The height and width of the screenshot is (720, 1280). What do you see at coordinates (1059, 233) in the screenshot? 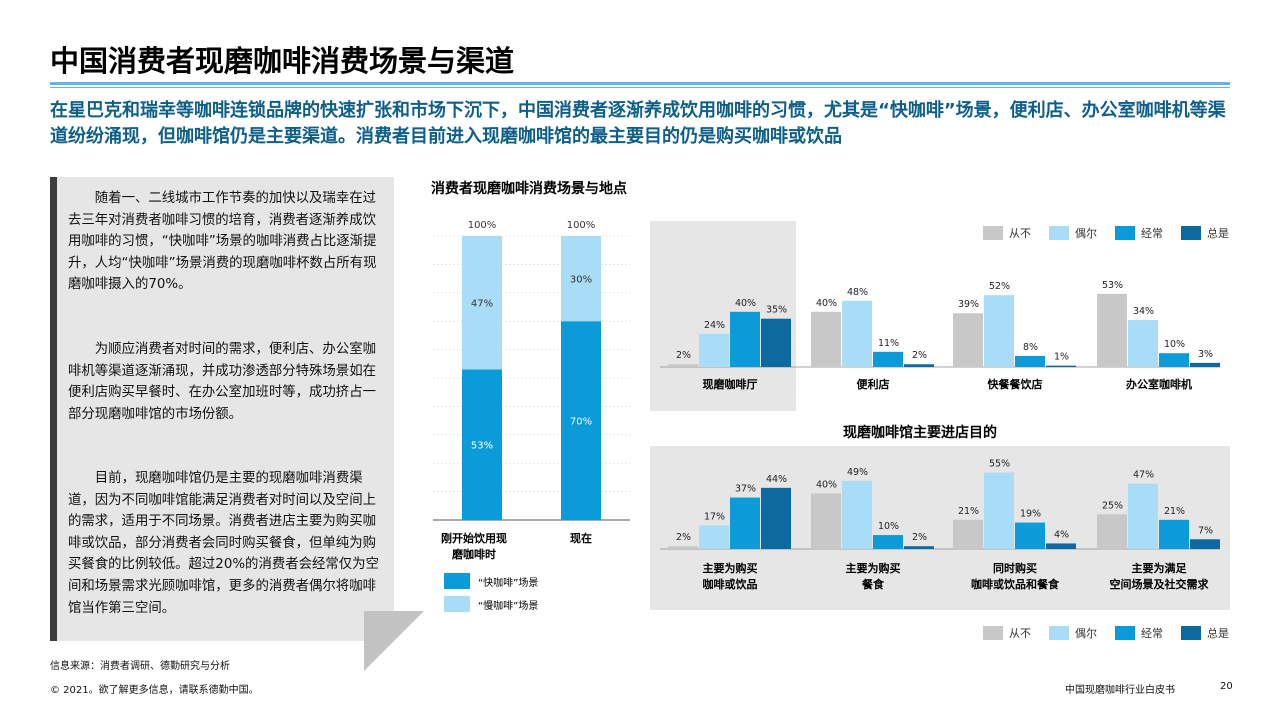
I see `legend-swatch-sometimes` at bounding box center [1059, 233].